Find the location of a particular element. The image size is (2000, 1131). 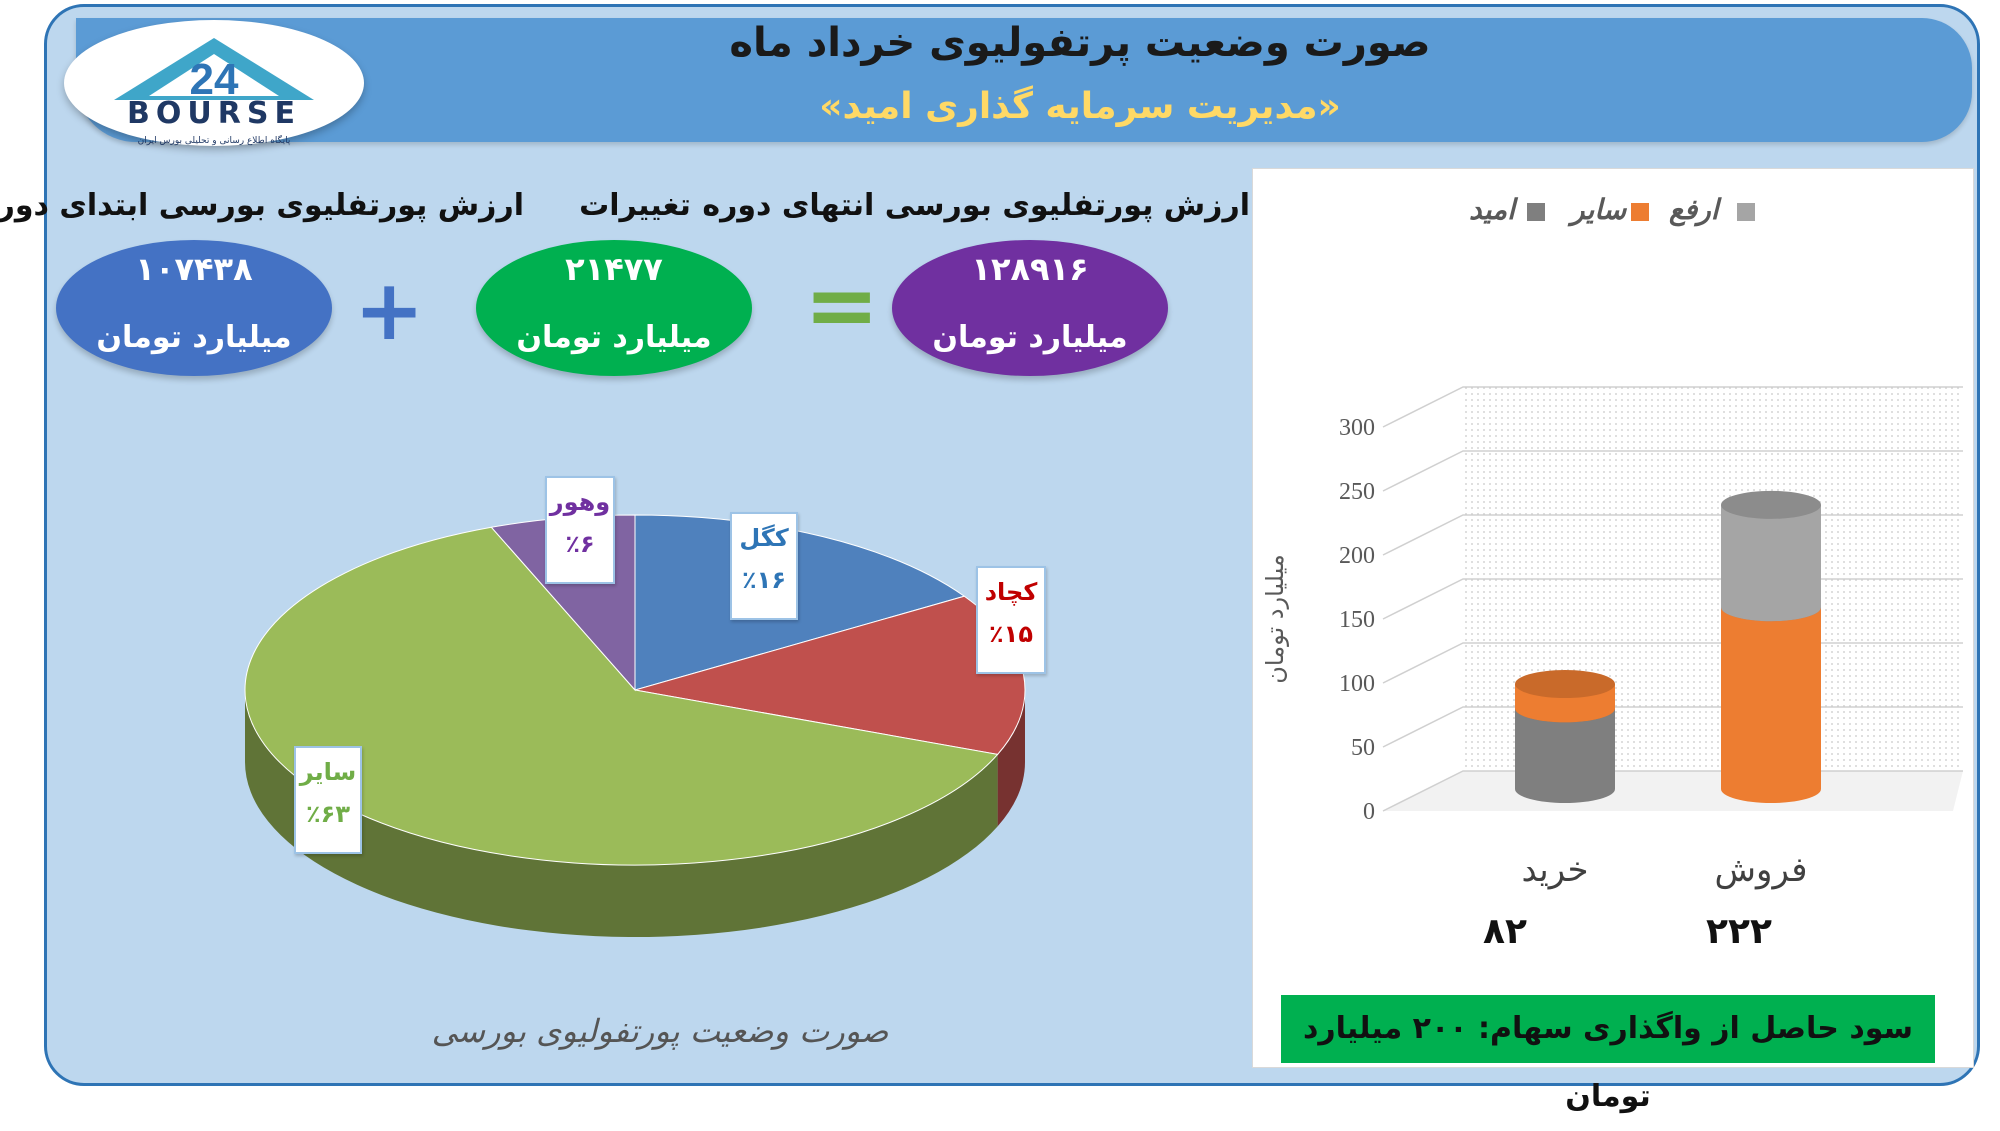

legend-arfa: ارفع is located at coordinates (1694, 209).